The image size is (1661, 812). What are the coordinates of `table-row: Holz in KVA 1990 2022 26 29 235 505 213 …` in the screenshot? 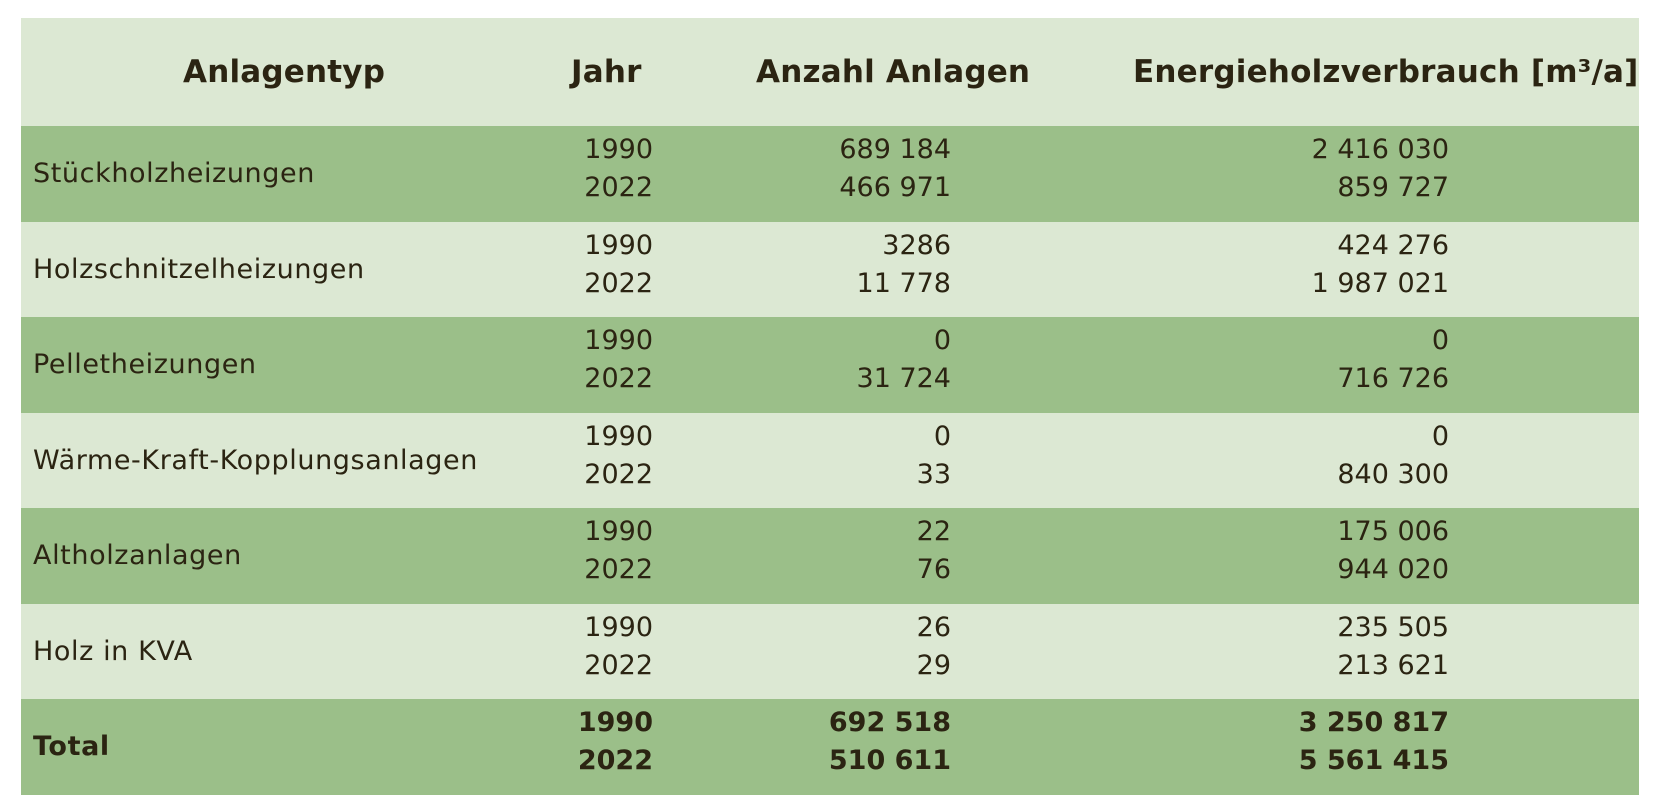 It's located at (830, 651).